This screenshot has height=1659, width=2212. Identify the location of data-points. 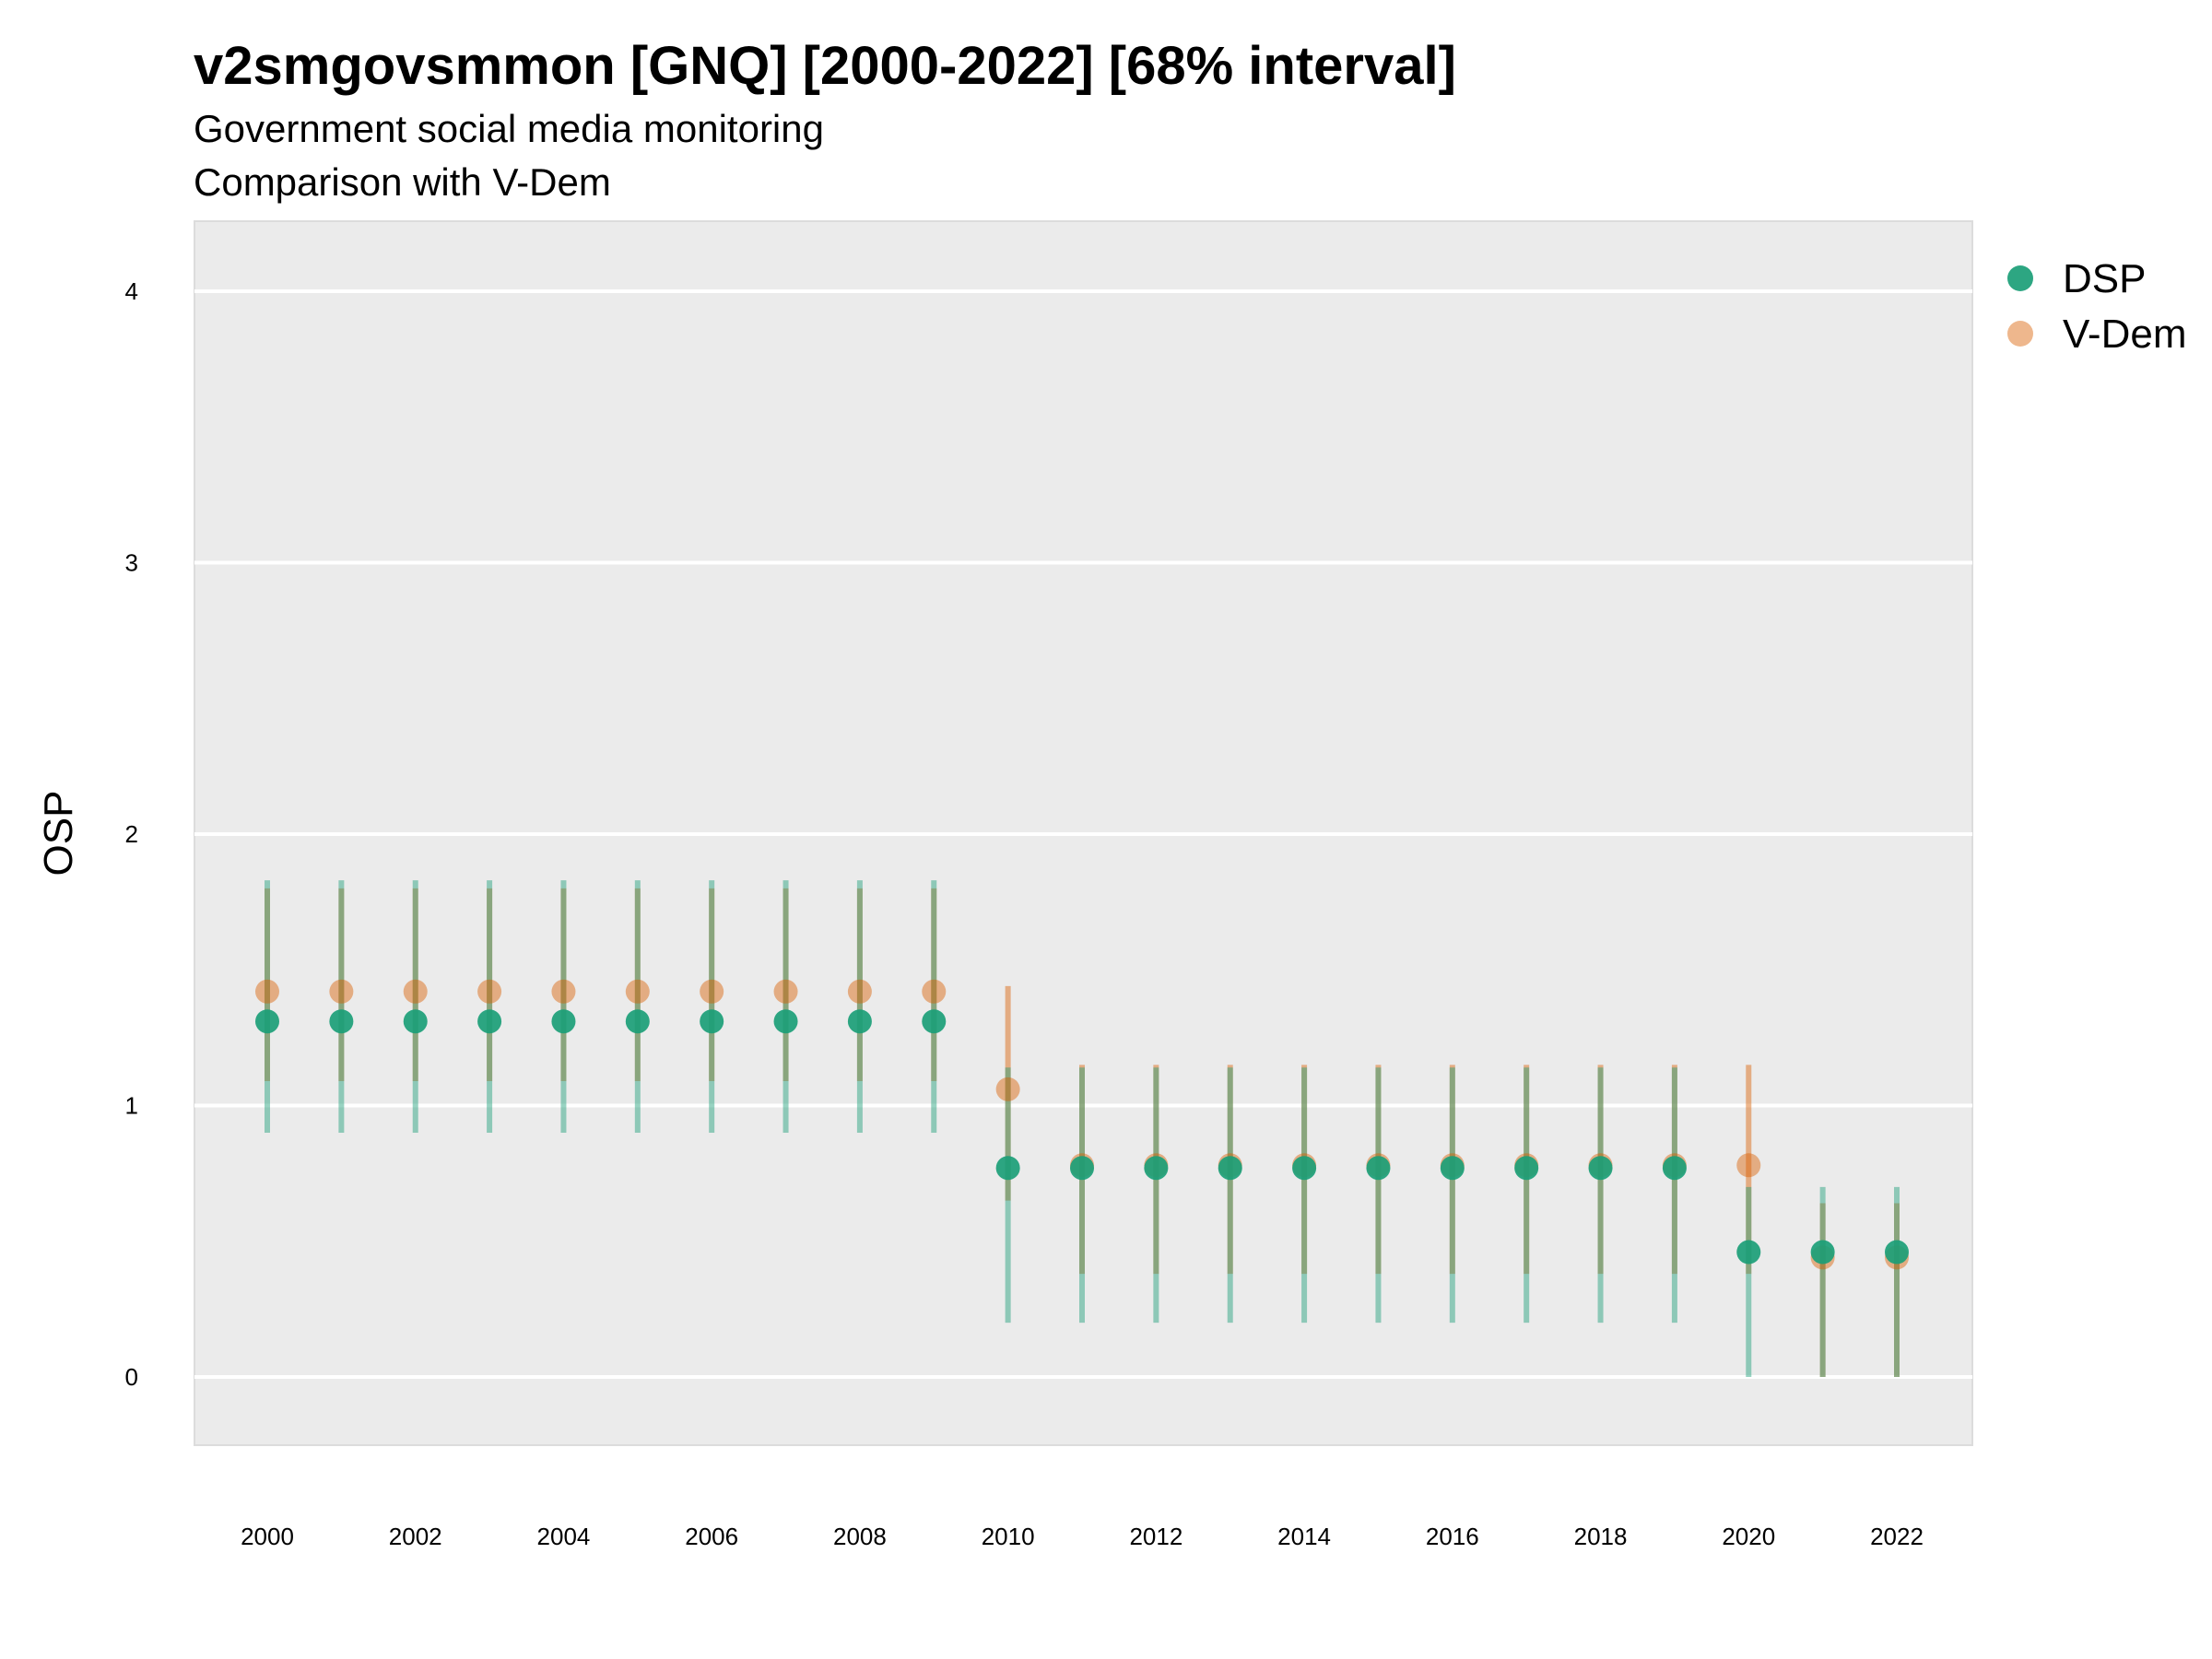
(1082, 1124).